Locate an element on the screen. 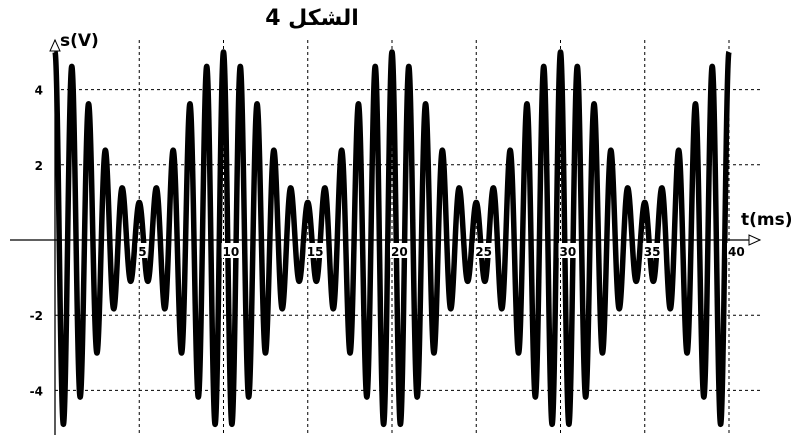 The height and width of the screenshot is (441, 791). y-tick-label: -4 is located at coordinates (36, 391).